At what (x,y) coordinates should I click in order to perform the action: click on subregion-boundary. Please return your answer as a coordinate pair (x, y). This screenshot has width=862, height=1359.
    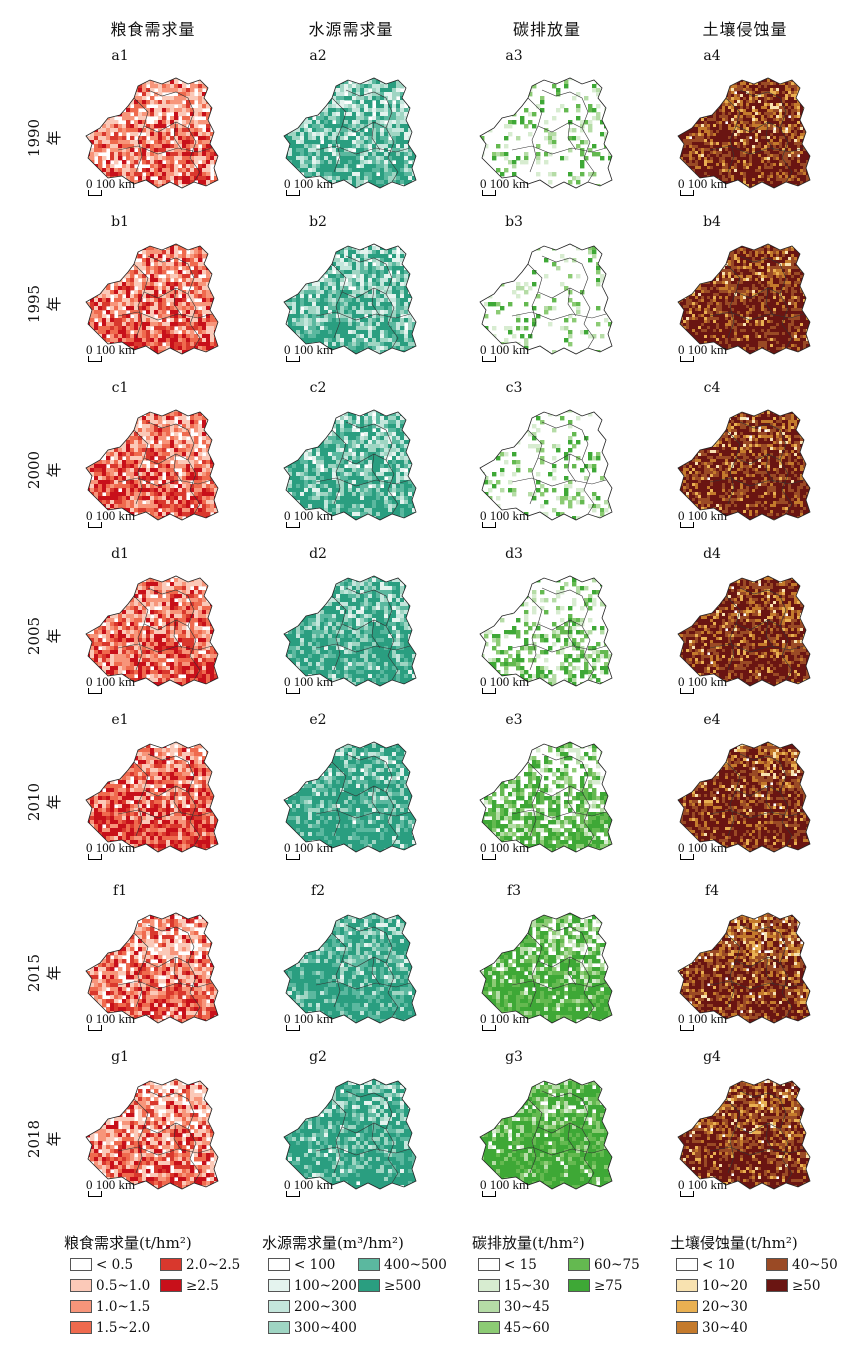
    Looking at the image, I should click on (165, 316).